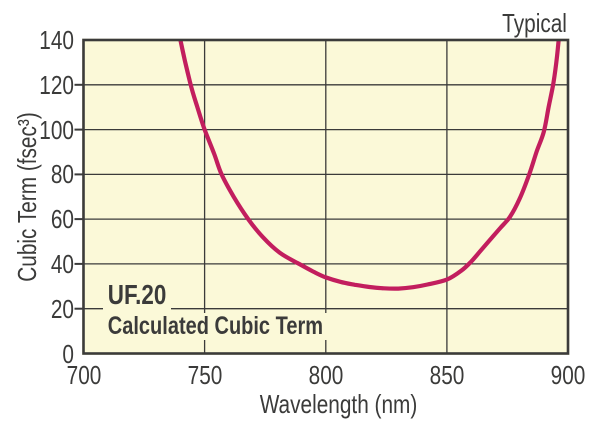 This screenshot has height=424, width=600. I want to click on x-tick-label: 900, so click(568, 375).